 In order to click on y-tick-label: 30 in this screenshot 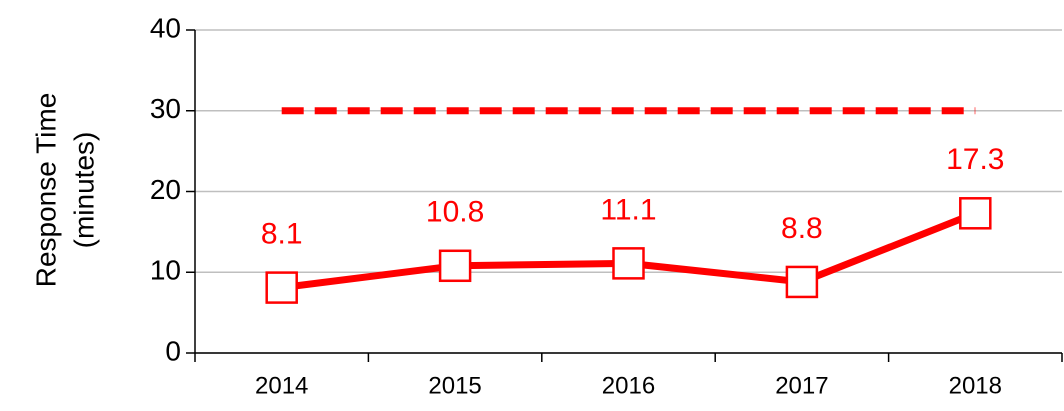, I will do `click(165, 108)`.